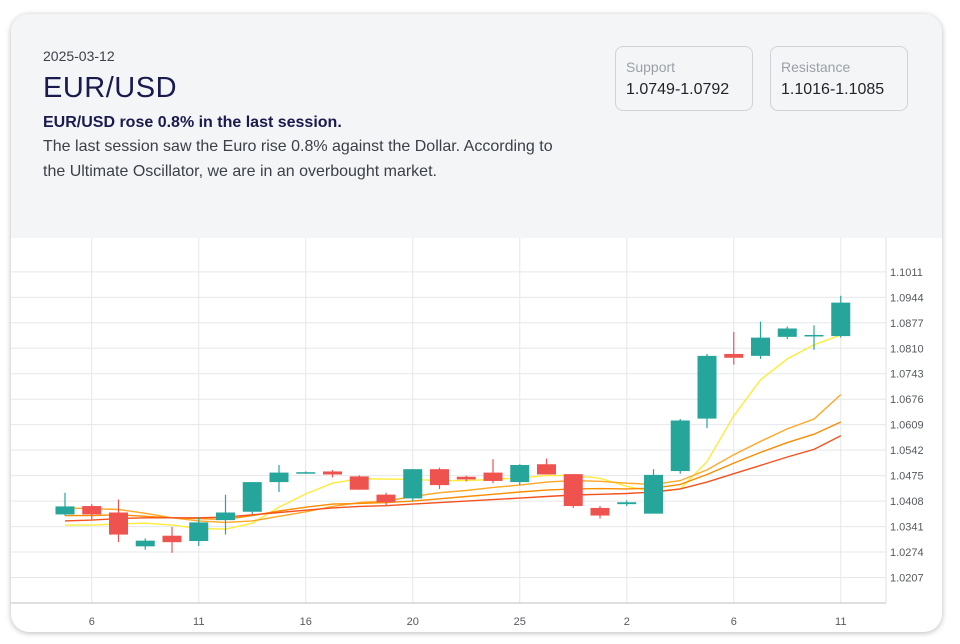 This screenshot has width=960, height=644. What do you see at coordinates (413, 622) in the screenshot?
I see `x-tick-label: 20` at bounding box center [413, 622].